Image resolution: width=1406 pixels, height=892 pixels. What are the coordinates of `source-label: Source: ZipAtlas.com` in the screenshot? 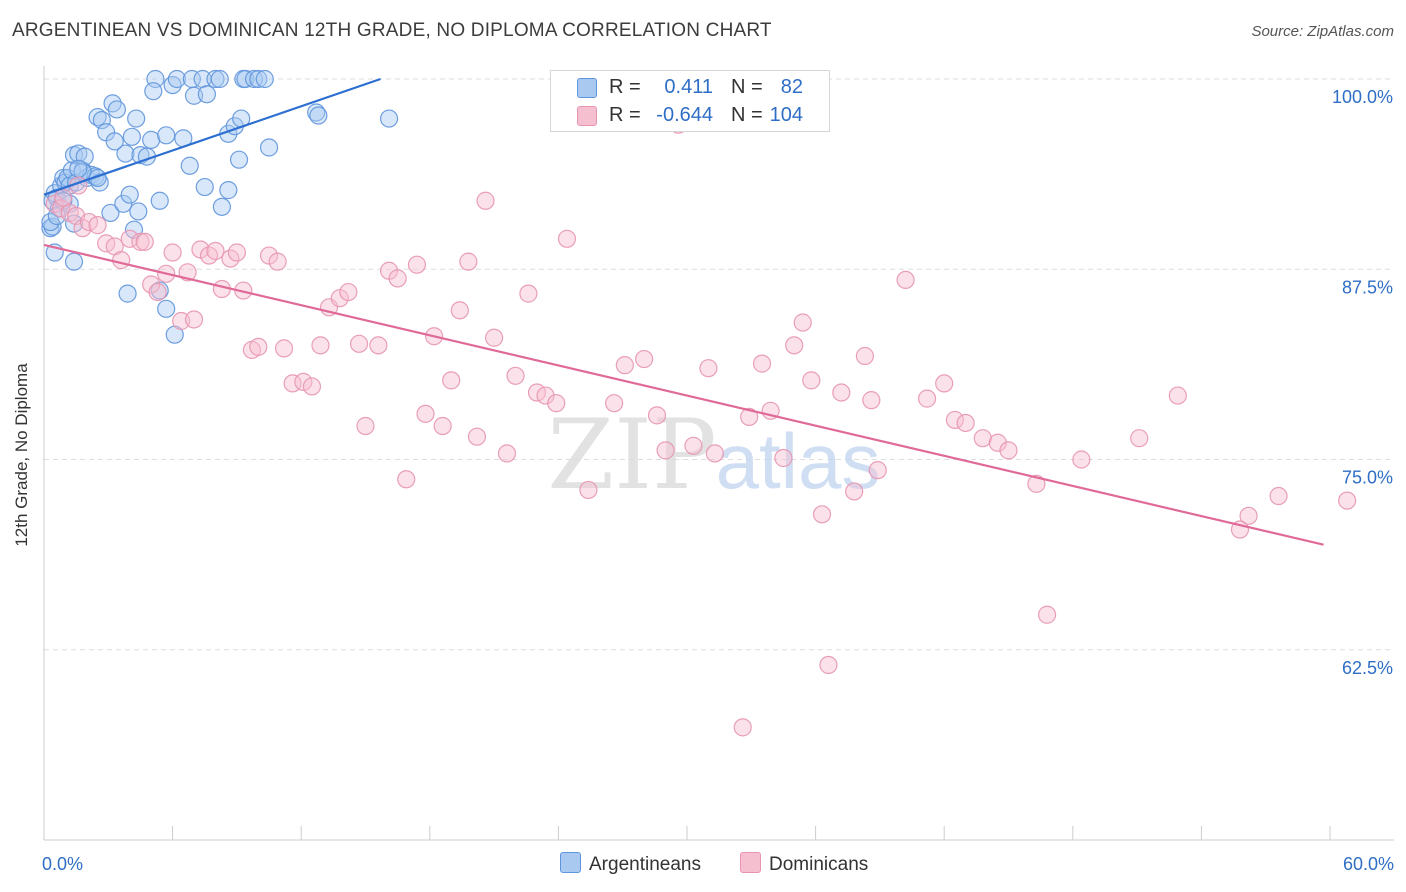 It's located at (1322, 31).